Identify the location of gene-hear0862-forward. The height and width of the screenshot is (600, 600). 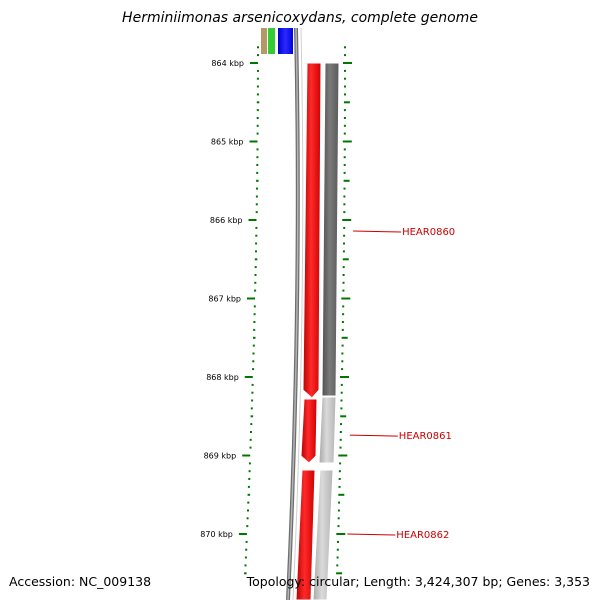
(305, 534).